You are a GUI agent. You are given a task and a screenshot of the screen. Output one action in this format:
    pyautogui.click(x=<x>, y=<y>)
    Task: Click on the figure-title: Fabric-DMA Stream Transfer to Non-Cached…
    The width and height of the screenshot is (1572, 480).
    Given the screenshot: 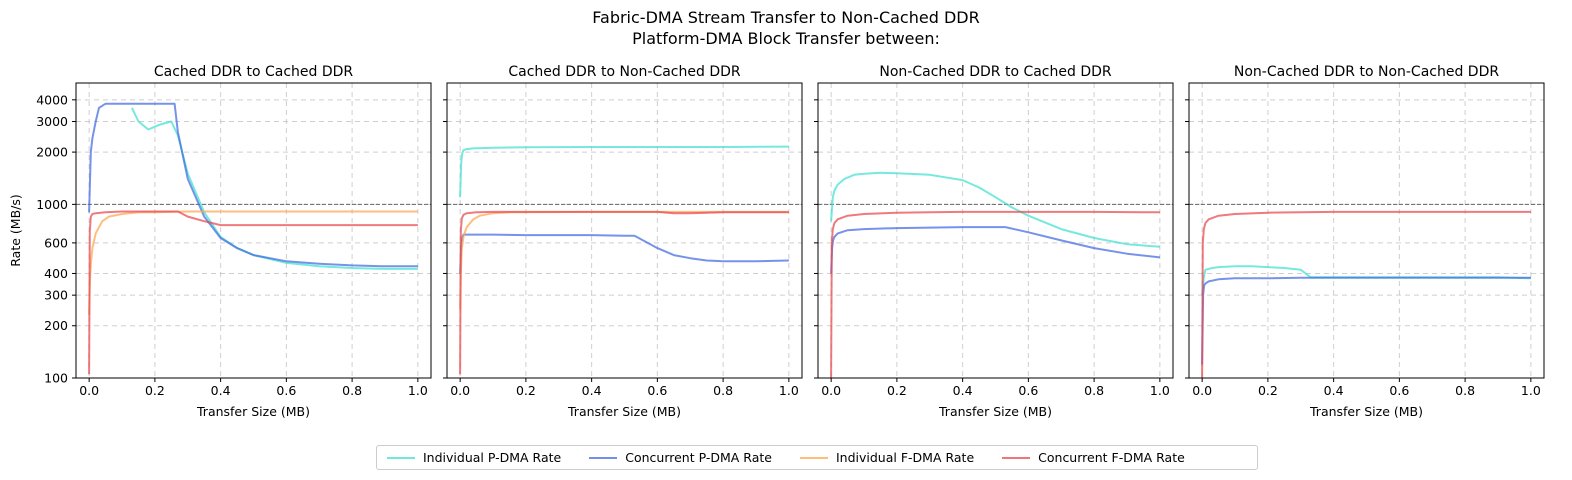 What is the action you would take?
    pyautogui.click(x=786, y=17)
    